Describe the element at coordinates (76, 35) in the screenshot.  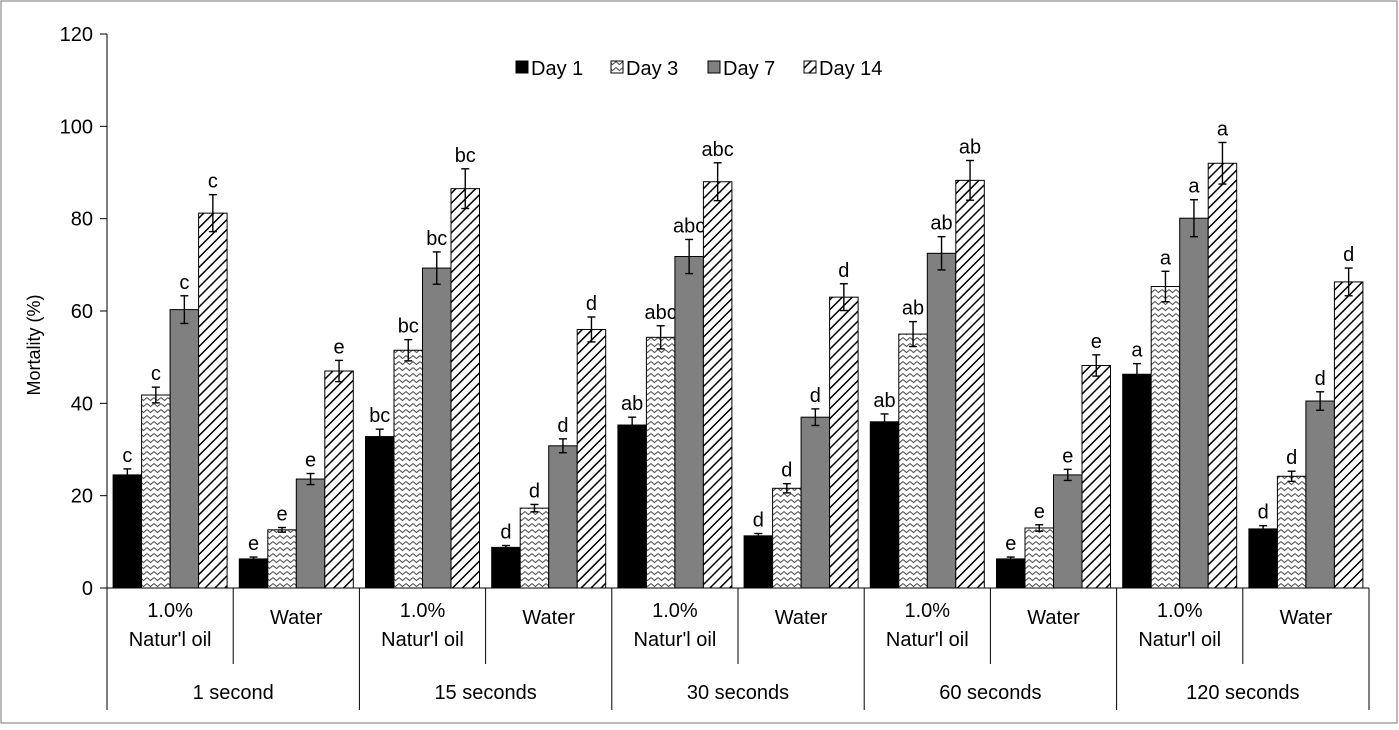
I see `y-tick-label: 120` at that location.